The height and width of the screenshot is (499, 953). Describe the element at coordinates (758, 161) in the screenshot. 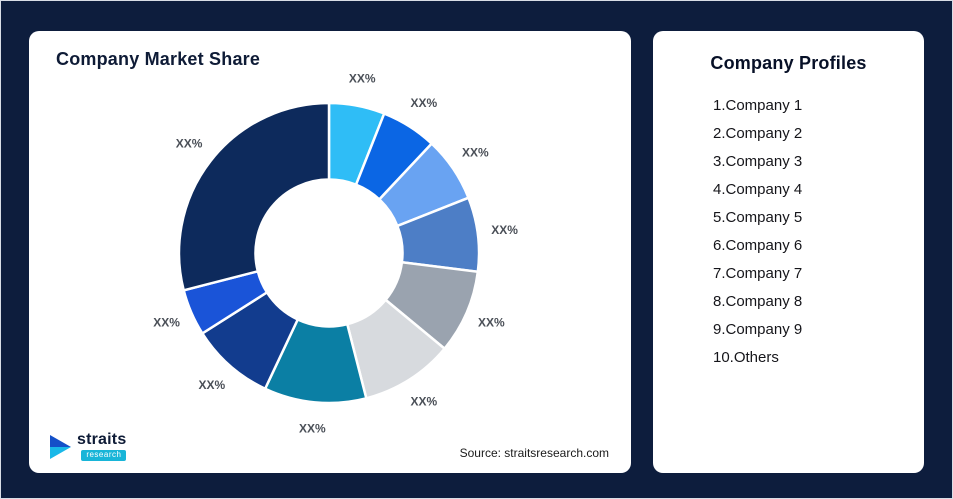

I see `list-item: 3.Company 3` at that location.